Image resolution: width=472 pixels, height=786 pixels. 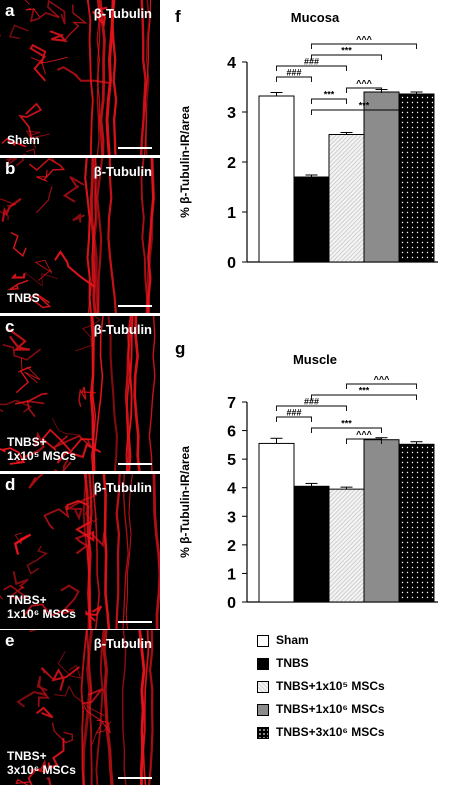 I want to click on stain-label-a: β-Tubulin, so click(x=122, y=13).